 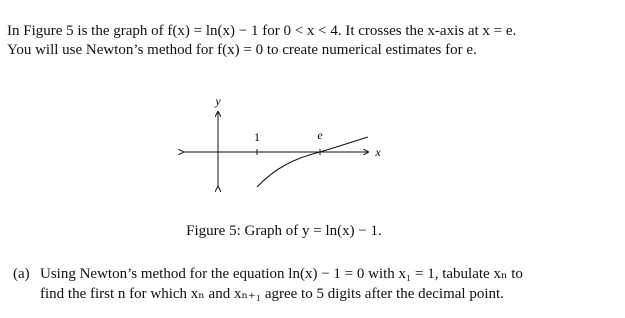 What do you see at coordinates (312, 162) in the screenshot?
I see `curve` at bounding box center [312, 162].